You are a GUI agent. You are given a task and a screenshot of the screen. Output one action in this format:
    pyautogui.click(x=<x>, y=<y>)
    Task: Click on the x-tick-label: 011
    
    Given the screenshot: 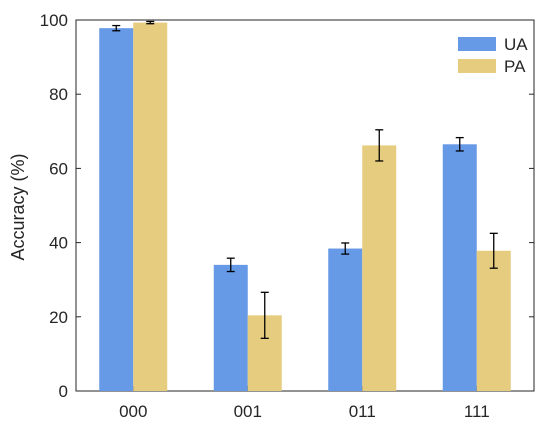 What is the action you would take?
    pyautogui.click(x=362, y=411)
    